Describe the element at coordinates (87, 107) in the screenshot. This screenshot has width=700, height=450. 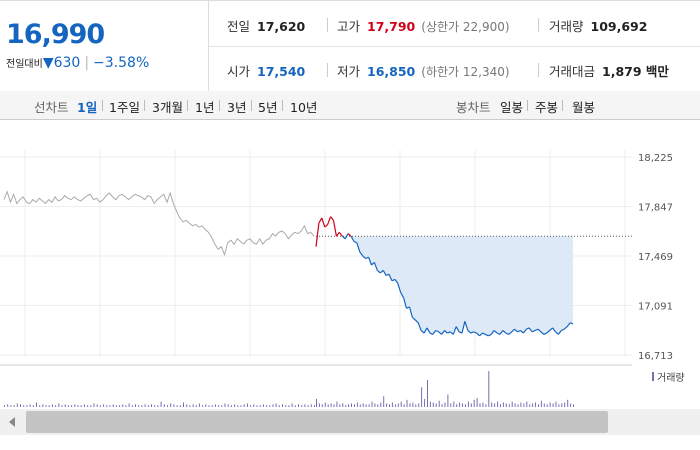
I see `tab-1d: 1일` at that location.